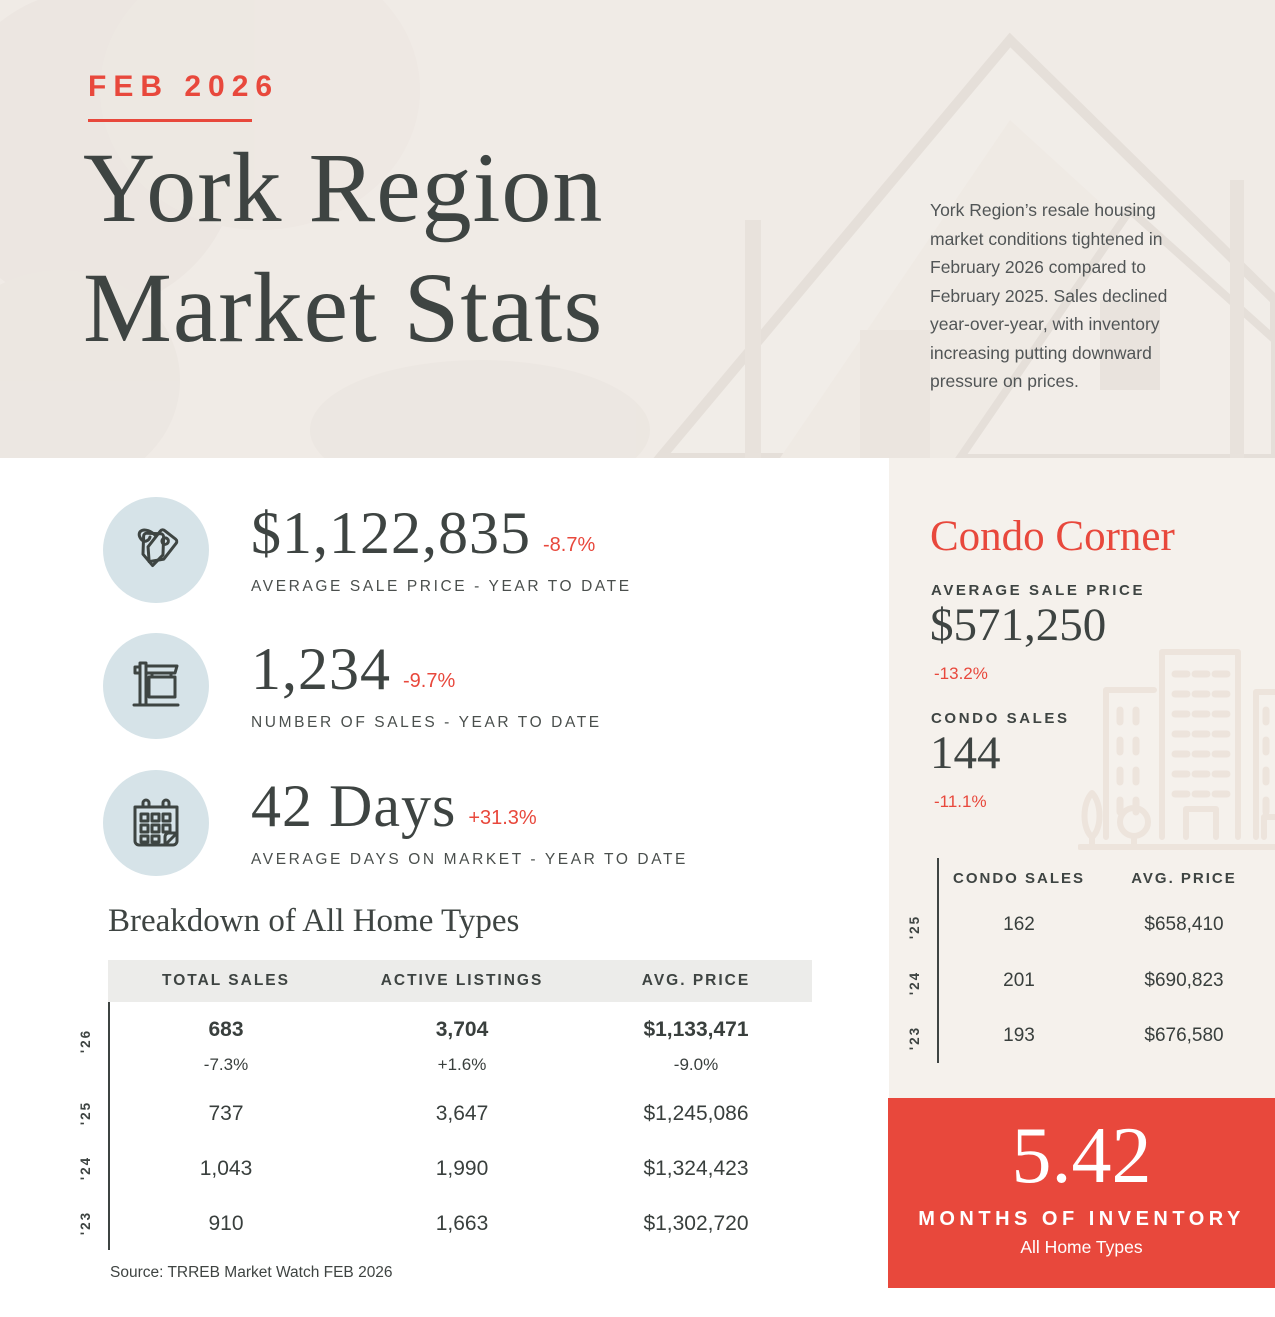 The width and height of the screenshot is (1275, 1317). What do you see at coordinates (1104, 878) in the screenshot?
I see `condo-table-header-row: CONDO SALES AVG. PRICE` at bounding box center [1104, 878].